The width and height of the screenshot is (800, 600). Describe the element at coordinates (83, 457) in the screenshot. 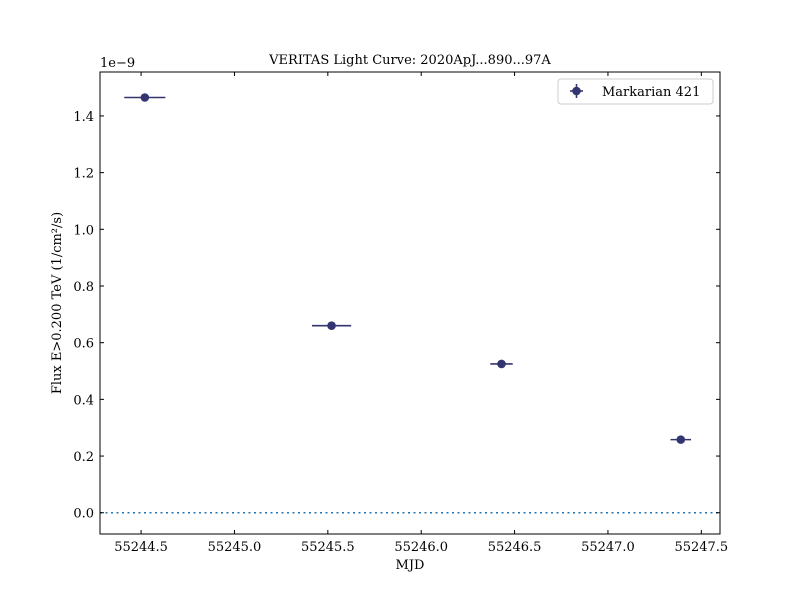

I see `y-tick-label: 0.2` at that location.